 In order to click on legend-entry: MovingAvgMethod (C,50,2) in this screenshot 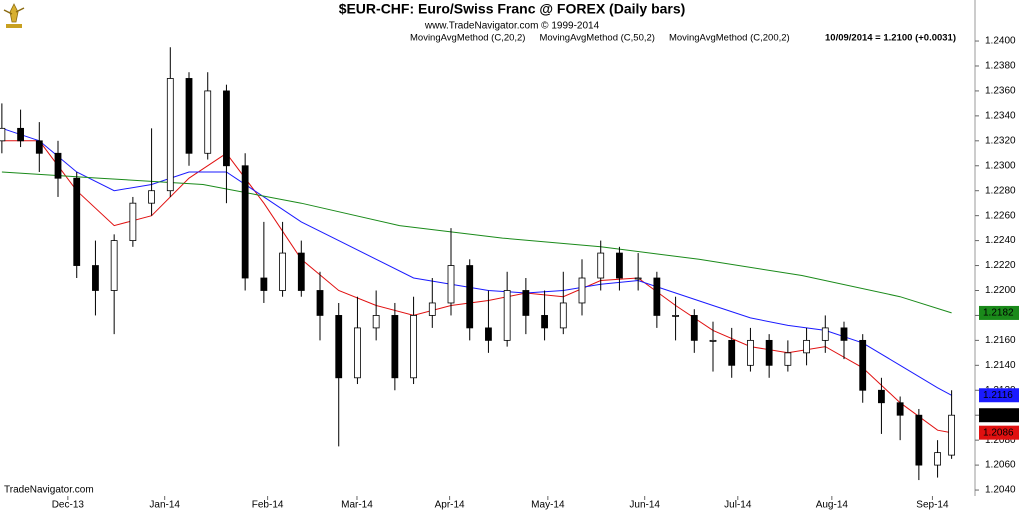, I will do `click(596, 38)`.